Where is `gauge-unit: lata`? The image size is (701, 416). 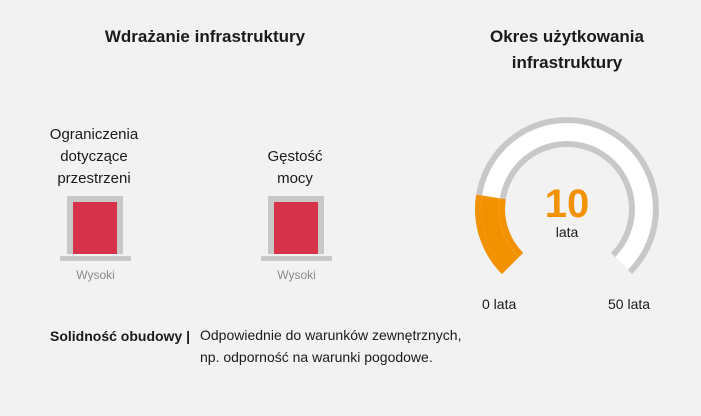
gauge-unit: lata is located at coordinates (567, 232).